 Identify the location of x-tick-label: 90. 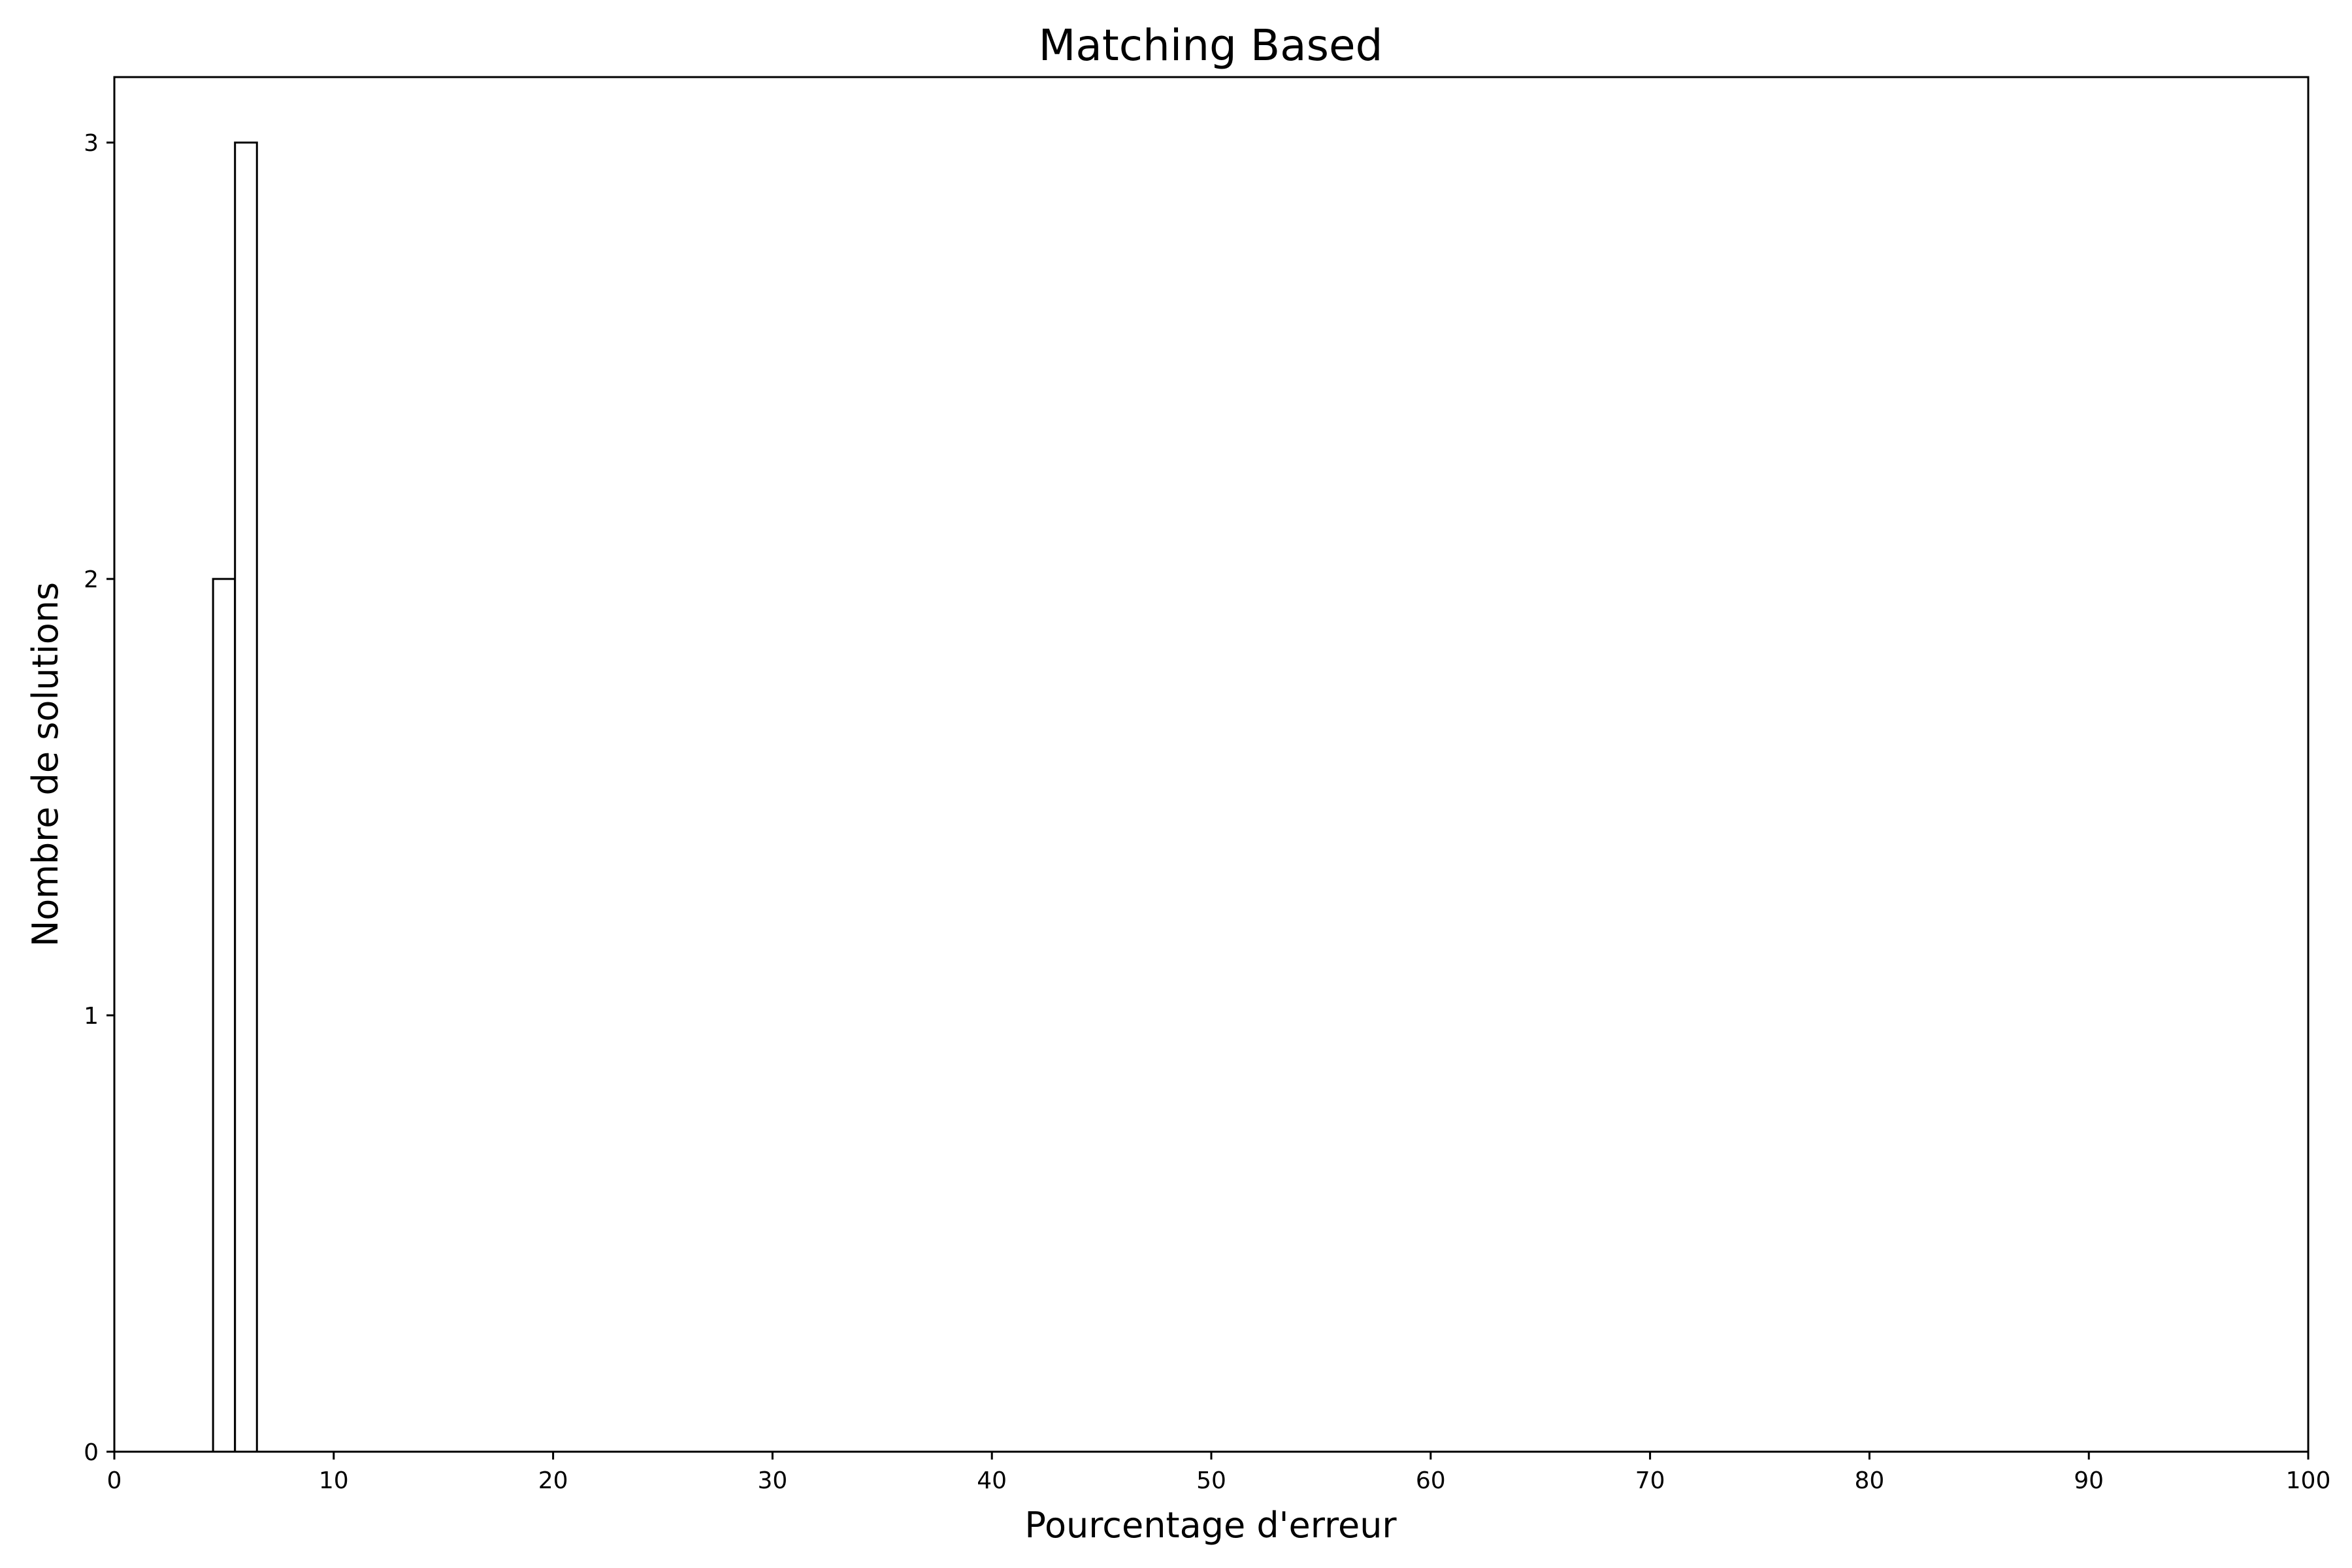
(2089, 1480).